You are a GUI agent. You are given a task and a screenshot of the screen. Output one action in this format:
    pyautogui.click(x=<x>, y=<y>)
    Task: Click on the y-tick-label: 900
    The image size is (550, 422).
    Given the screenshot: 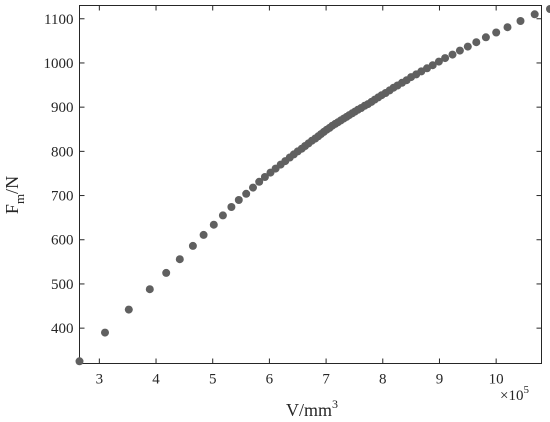 What is the action you would take?
    pyautogui.click(x=62, y=108)
    